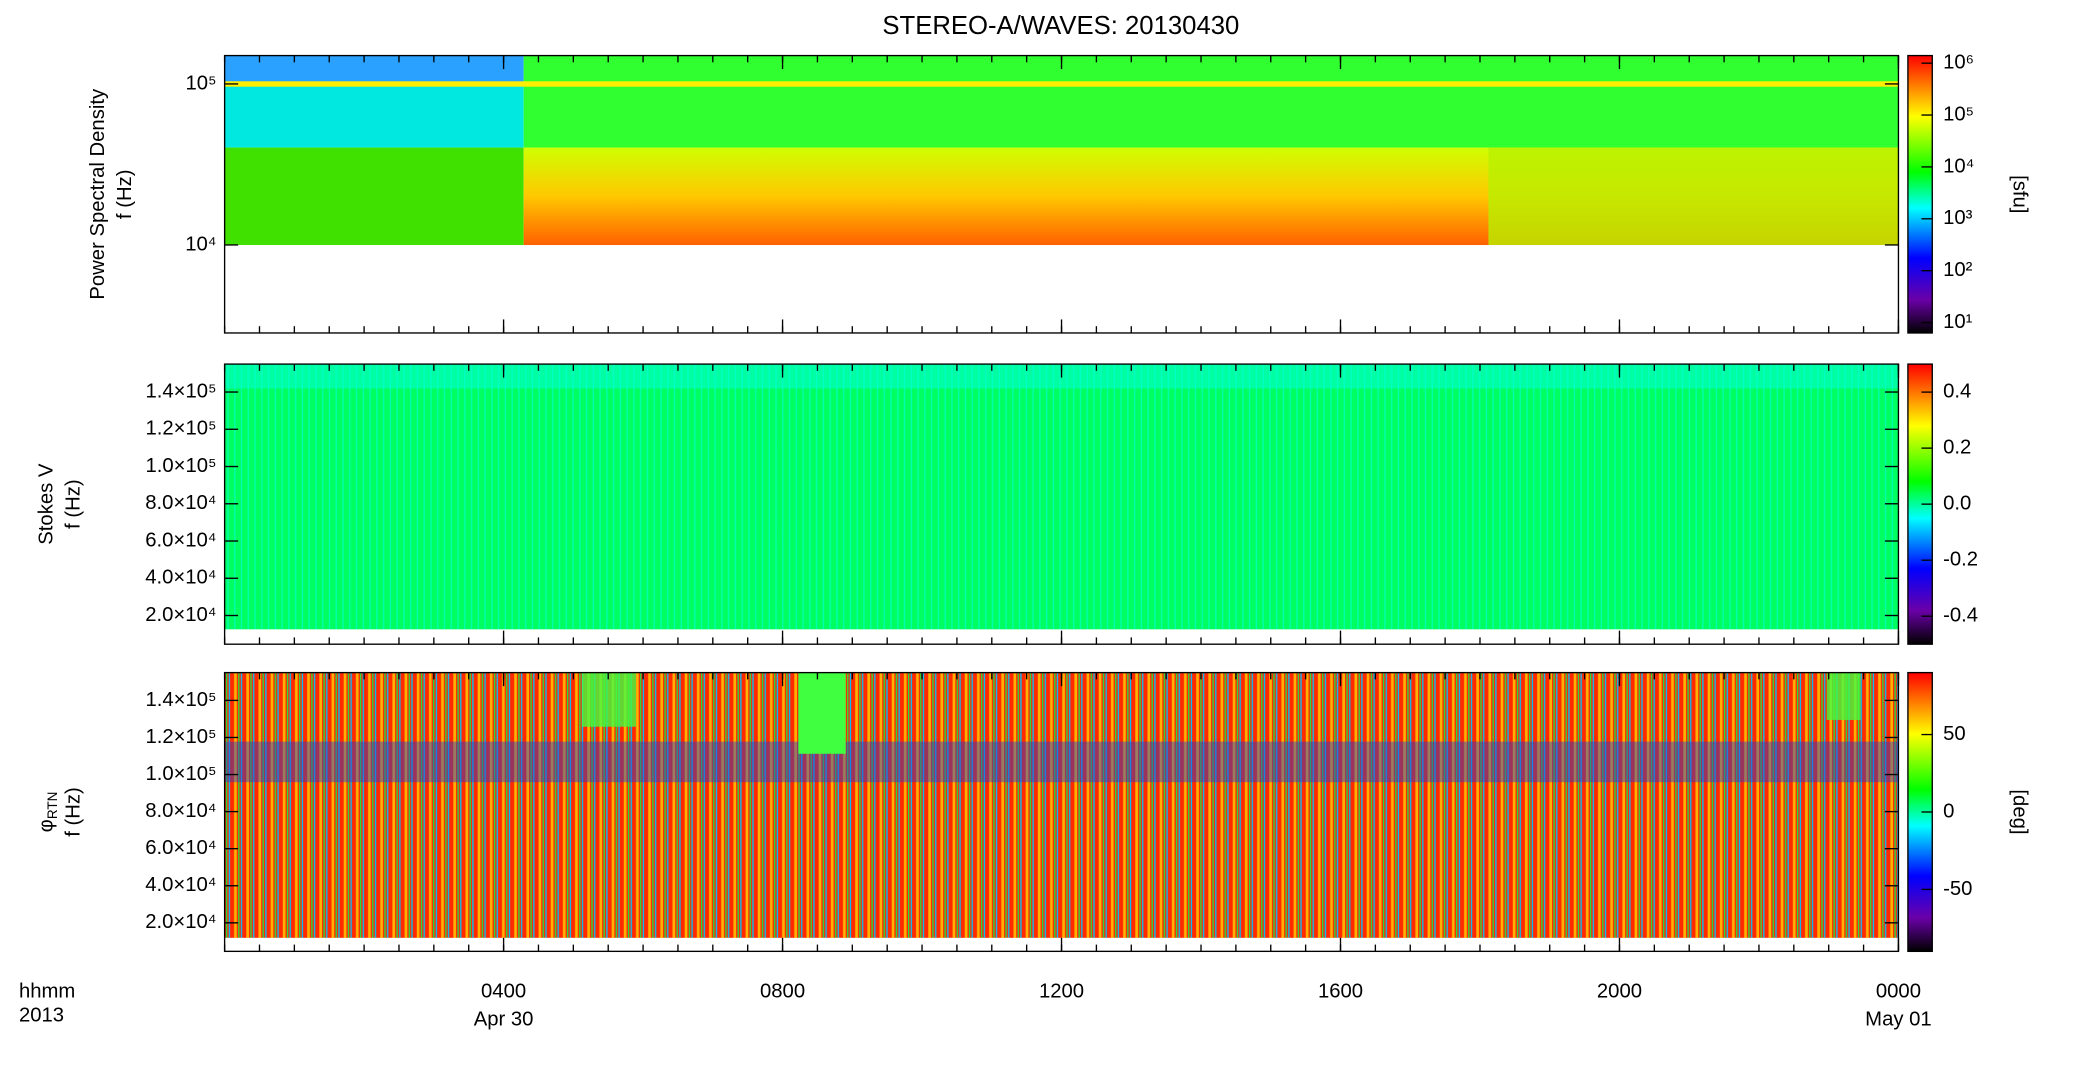 This screenshot has width=2096, height=1085. What do you see at coordinates (503, 991) in the screenshot?
I see `x-tick-label: 0400` at bounding box center [503, 991].